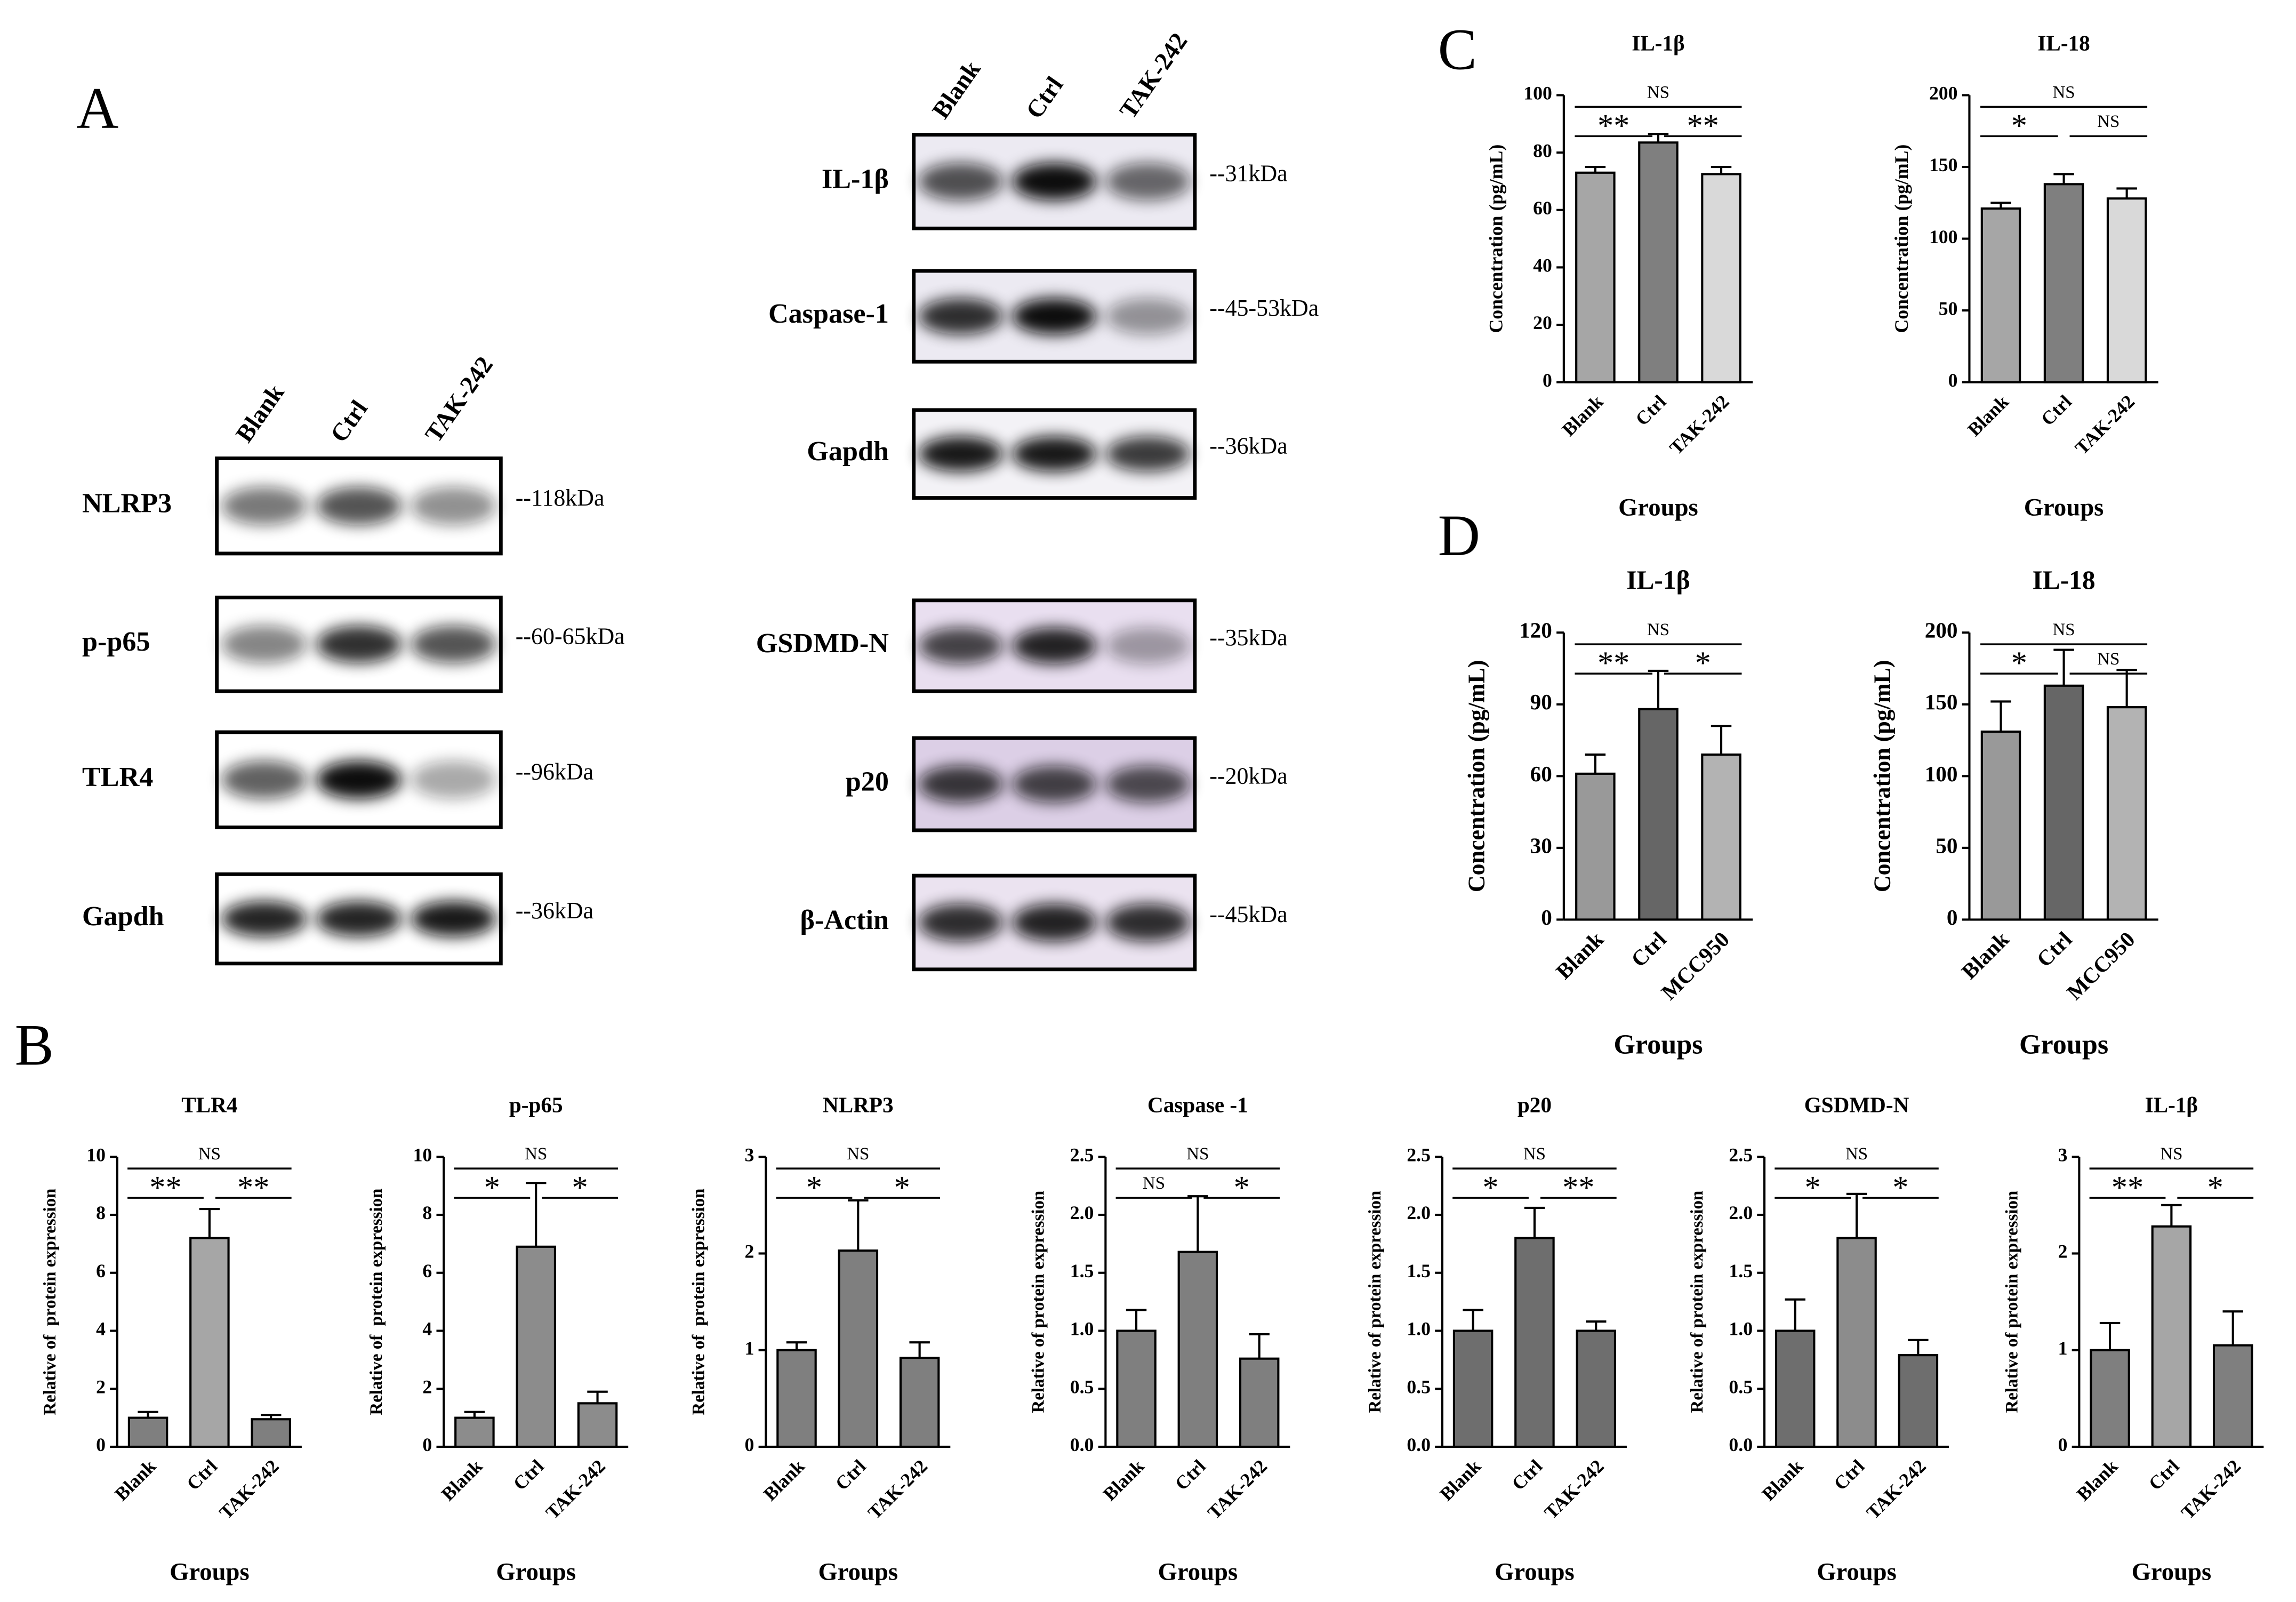  I want to click on lane-label: Ctrl, so click(1045, 97).